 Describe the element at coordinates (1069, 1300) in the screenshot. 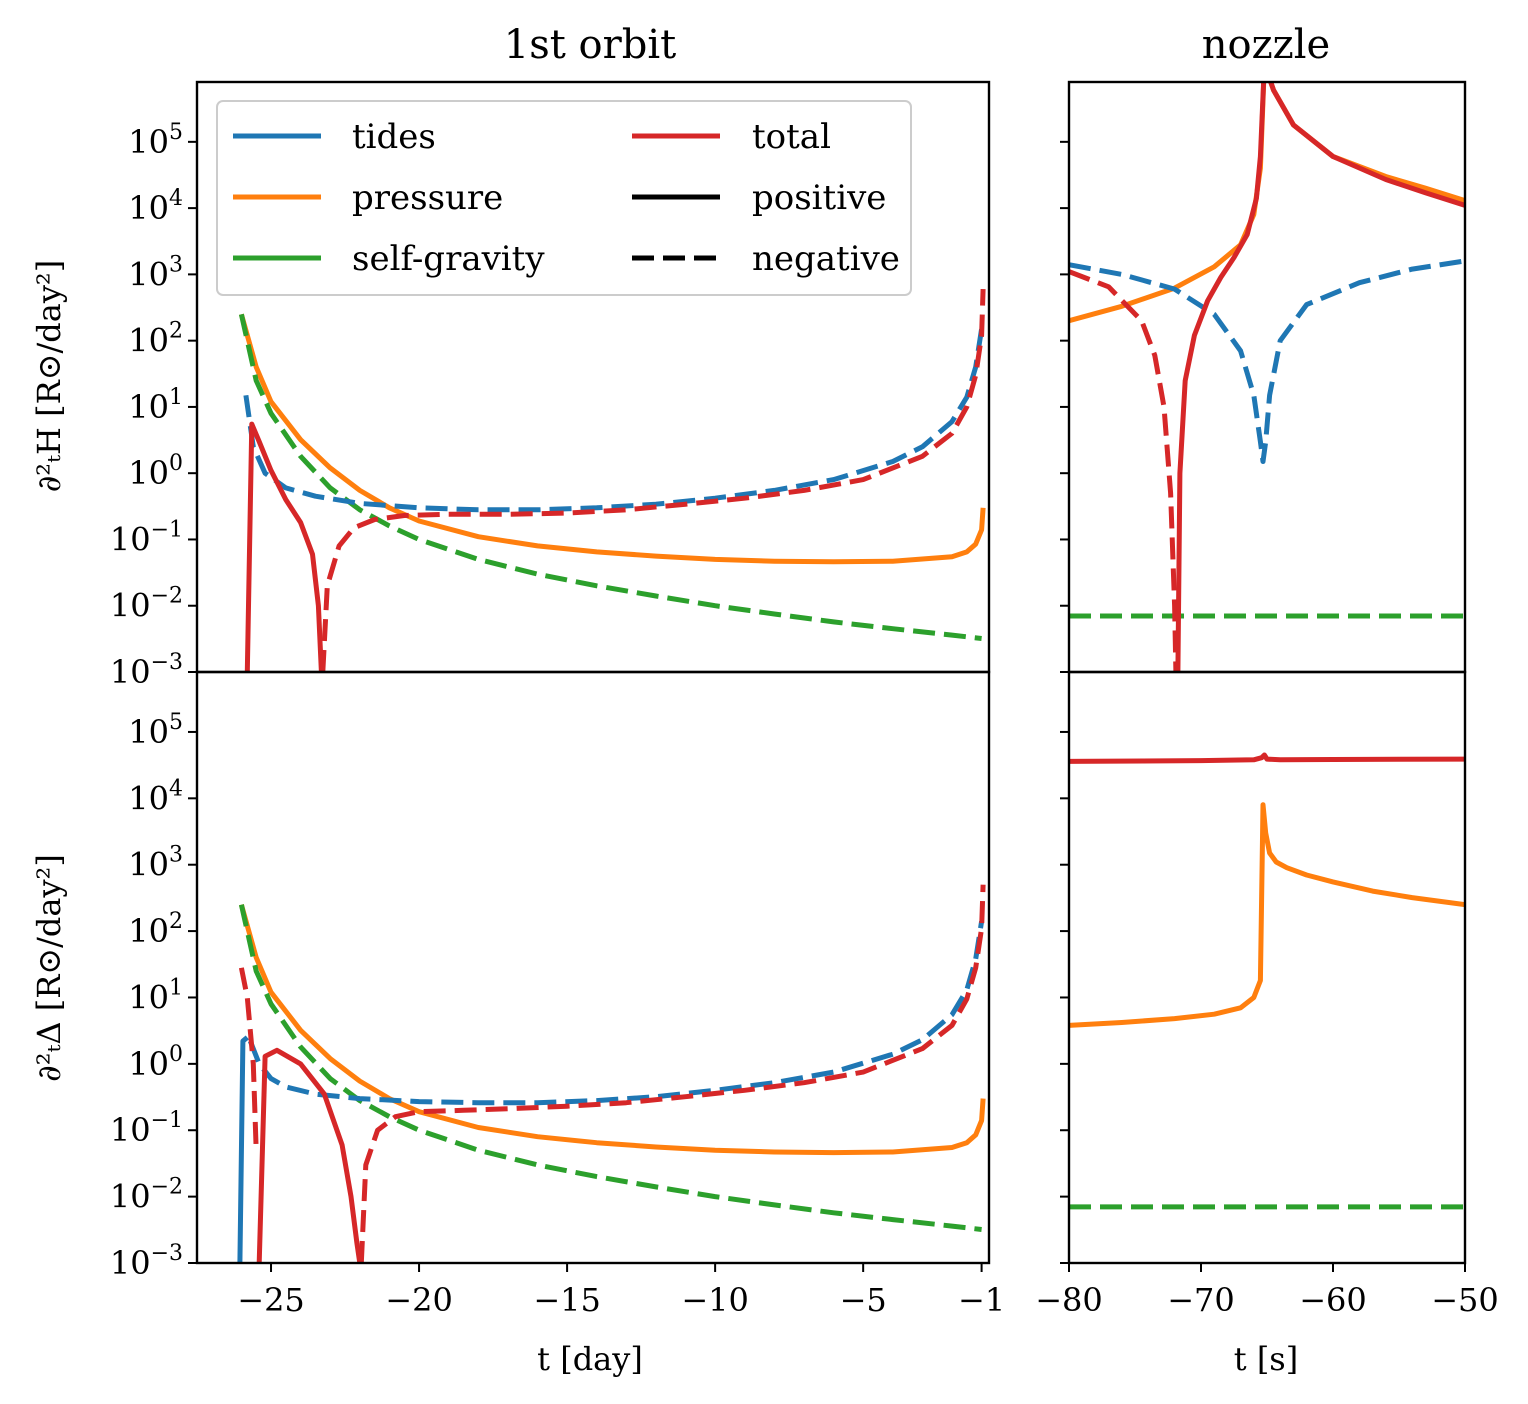

I see `xtick-label: −80` at that location.